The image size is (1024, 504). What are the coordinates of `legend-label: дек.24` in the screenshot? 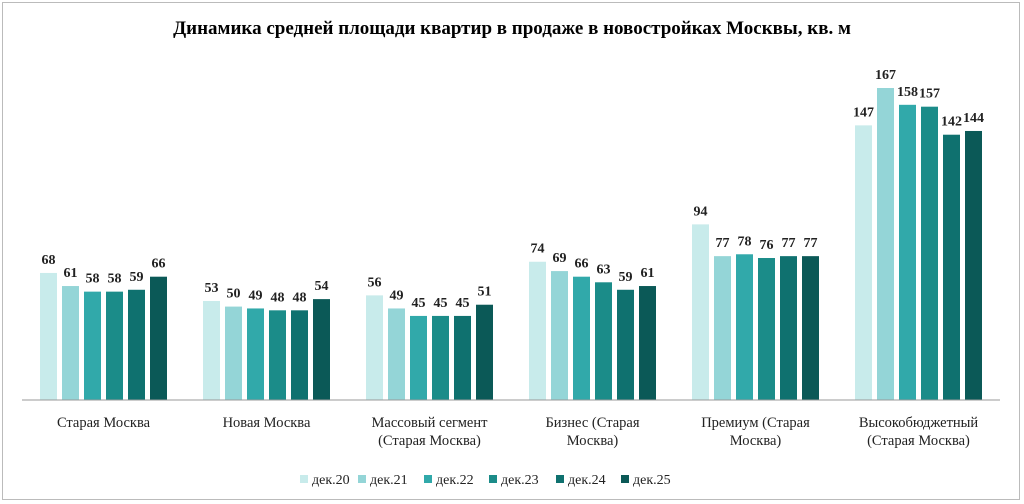 It's located at (587, 480).